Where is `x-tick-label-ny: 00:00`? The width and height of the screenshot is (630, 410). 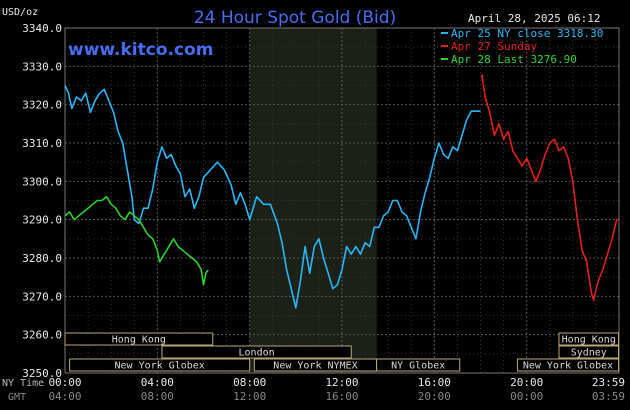 x-tick-label-ny: 00:00 is located at coordinates (64, 382).